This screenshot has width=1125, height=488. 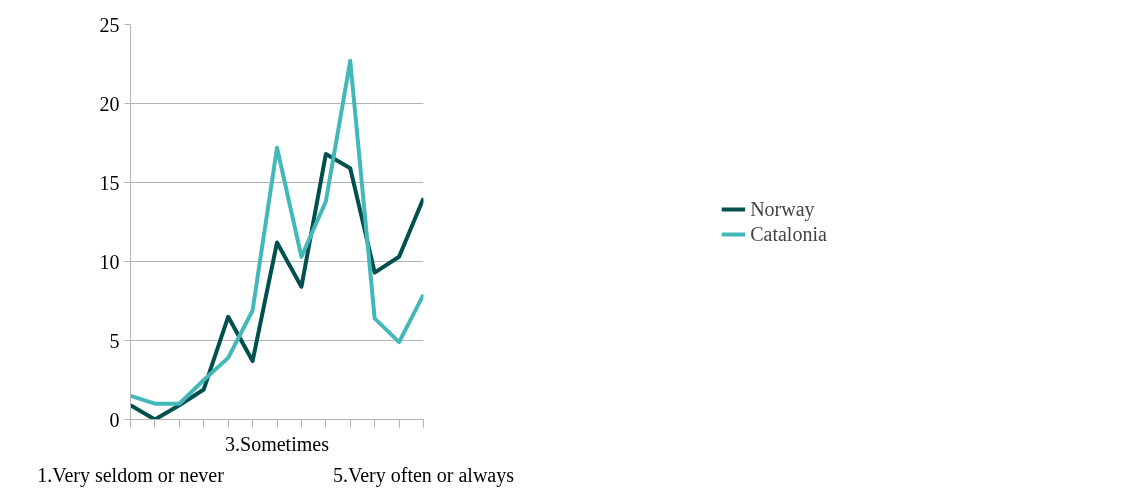 What do you see at coordinates (114, 340) in the screenshot?
I see `y-tick-label: 5` at bounding box center [114, 340].